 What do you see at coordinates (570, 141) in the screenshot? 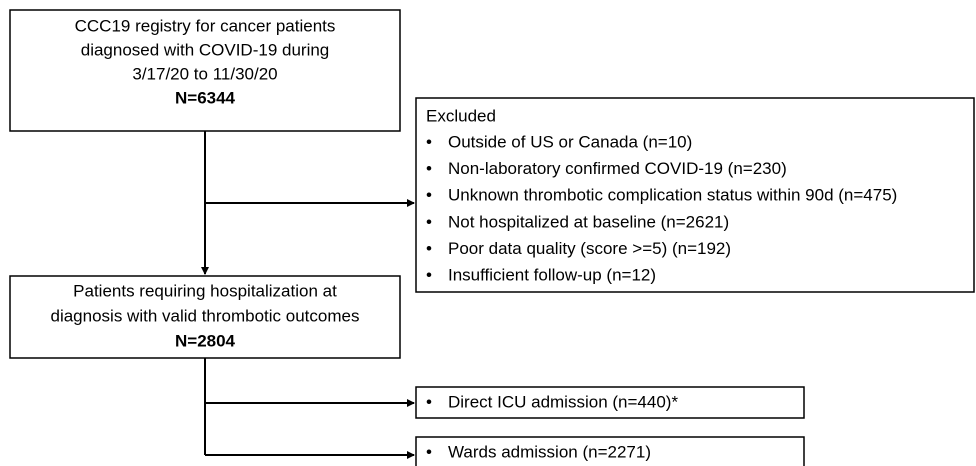
I see `excluded-item: Outside of US or Canada (n=10)` at bounding box center [570, 141].